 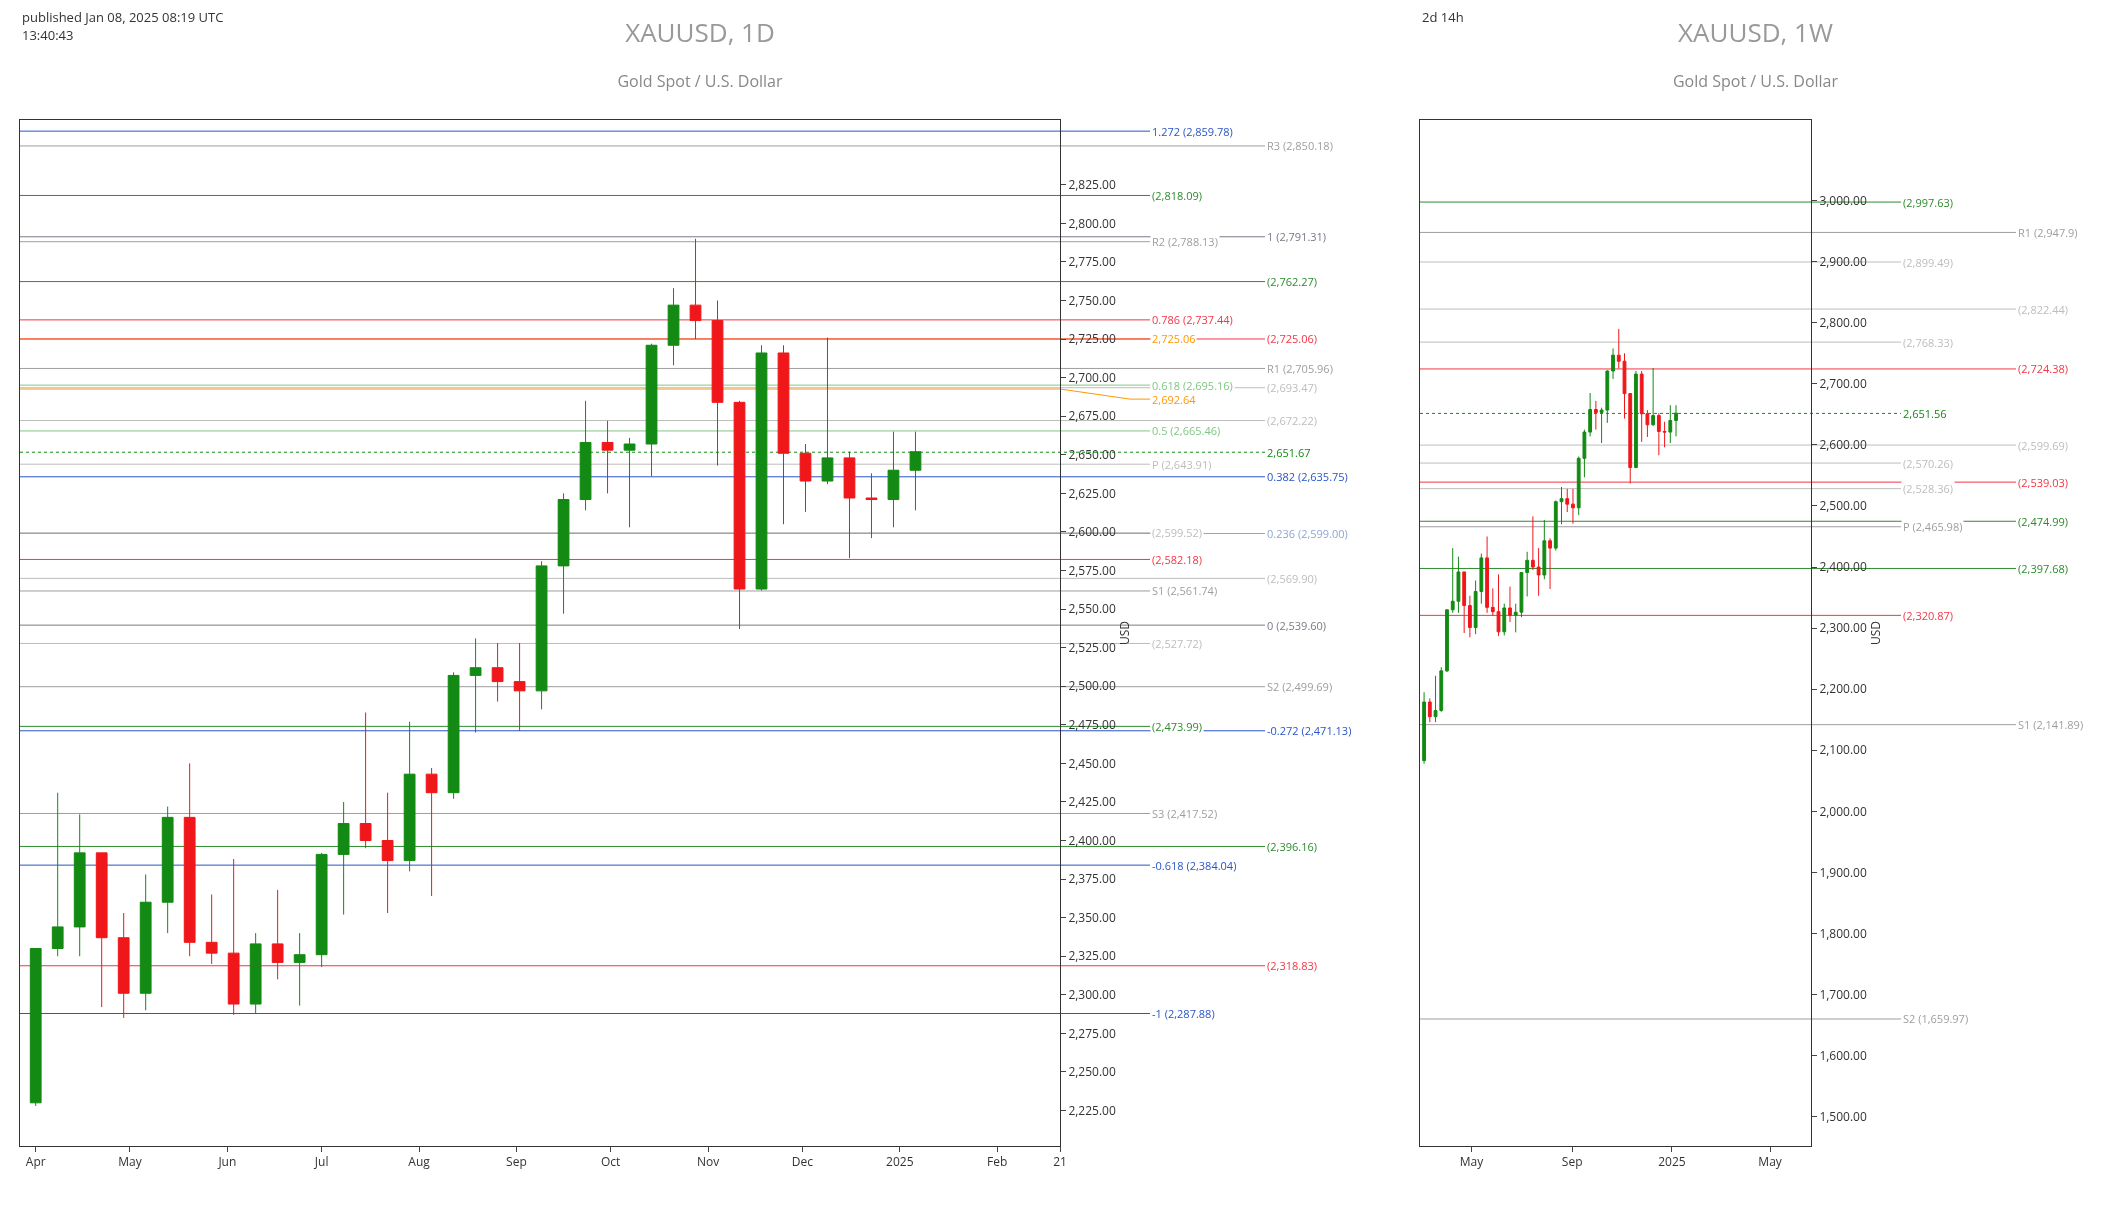 I want to click on ref-line-label: S2 (1,659.97), so click(x=1936, y=1018).